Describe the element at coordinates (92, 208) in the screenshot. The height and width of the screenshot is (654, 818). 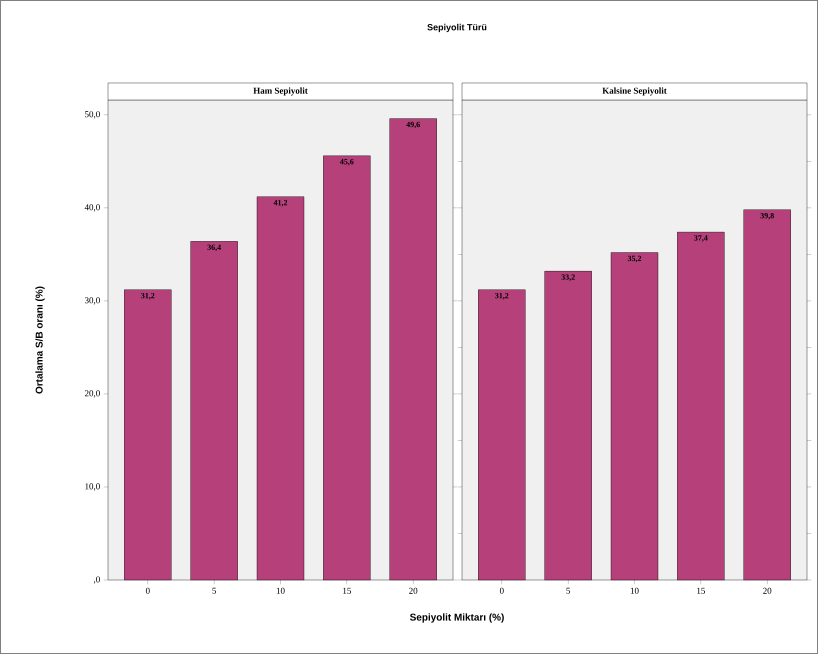
I see `y-tick-label: 40,0` at that location.